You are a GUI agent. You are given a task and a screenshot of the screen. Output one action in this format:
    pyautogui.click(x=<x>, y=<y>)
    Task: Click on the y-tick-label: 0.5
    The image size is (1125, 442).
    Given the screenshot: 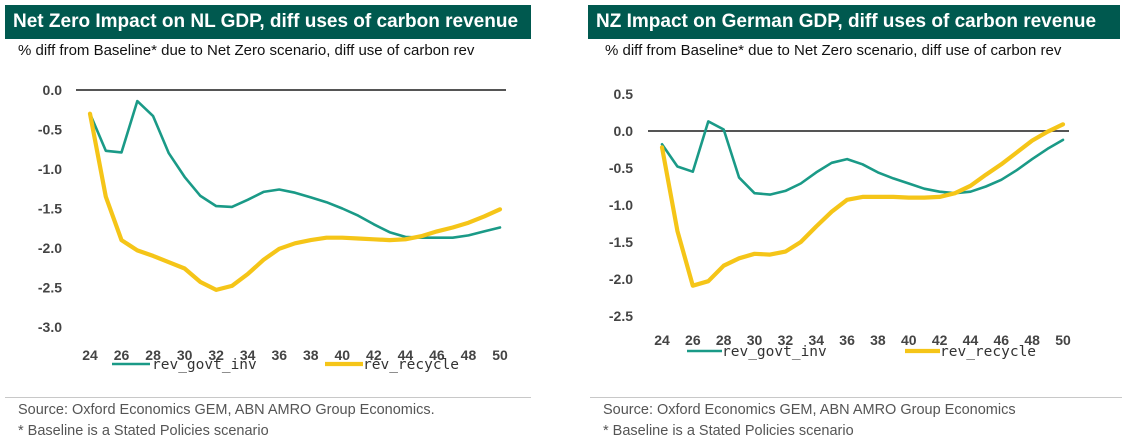 What is the action you would take?
    pyautogui.click(x=624, y=94)
    